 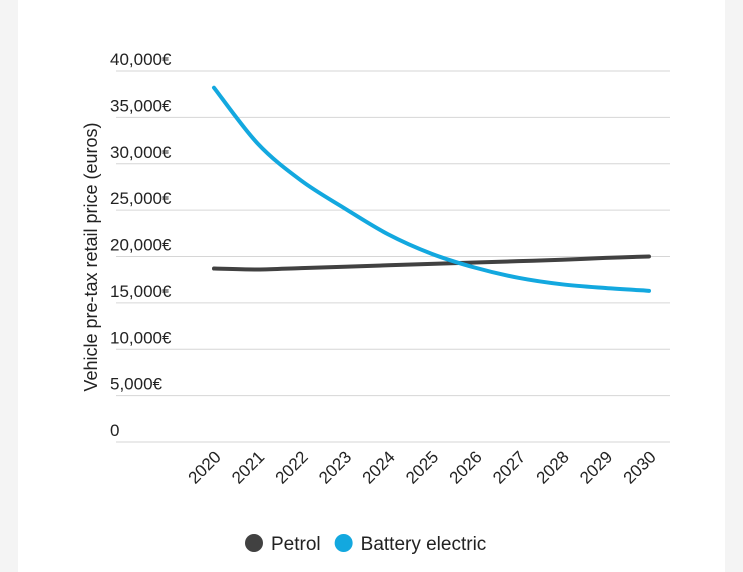 I want to click on series-line-petrol, so click(x=431, y=263).